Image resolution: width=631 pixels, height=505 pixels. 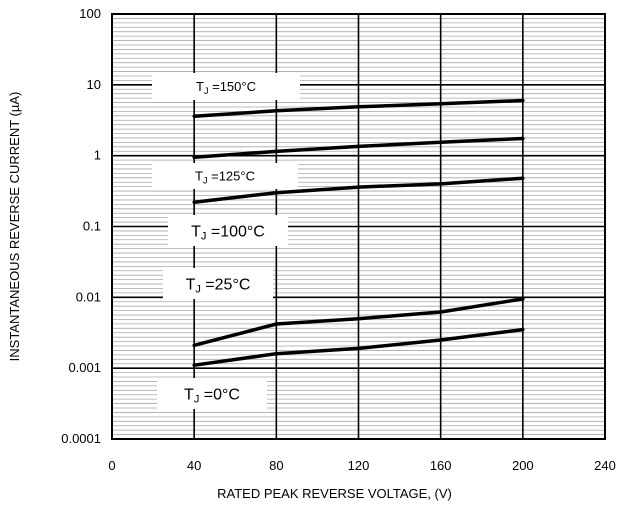 I want to click on x-tick-label: 0, so click(x=111, y=465).